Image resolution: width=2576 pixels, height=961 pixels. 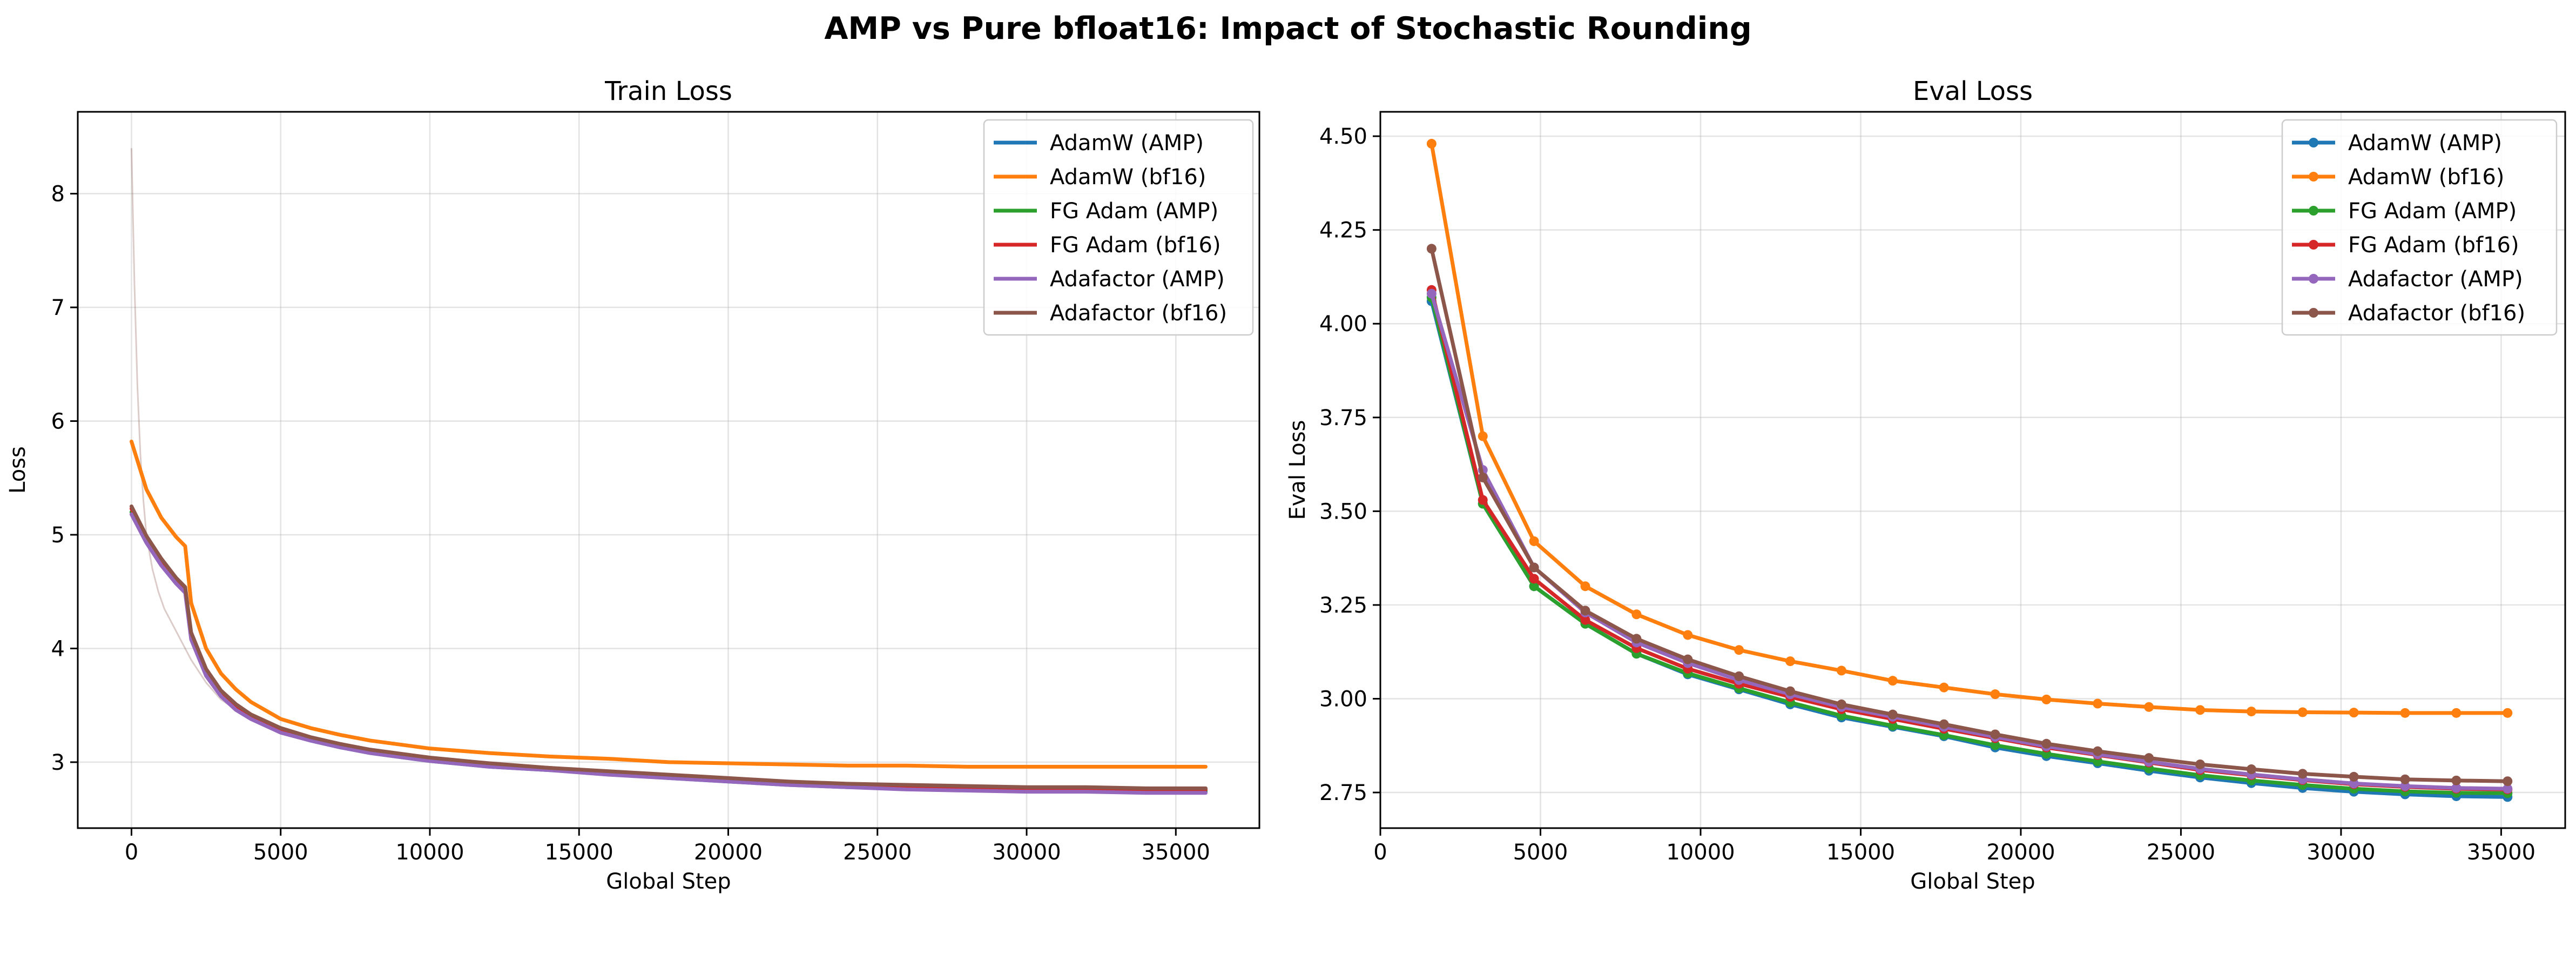 What do you see at coordinates (2419, 227) in the screenshot?
I see `eval-legend-box` at bounding box center [2419, 227].